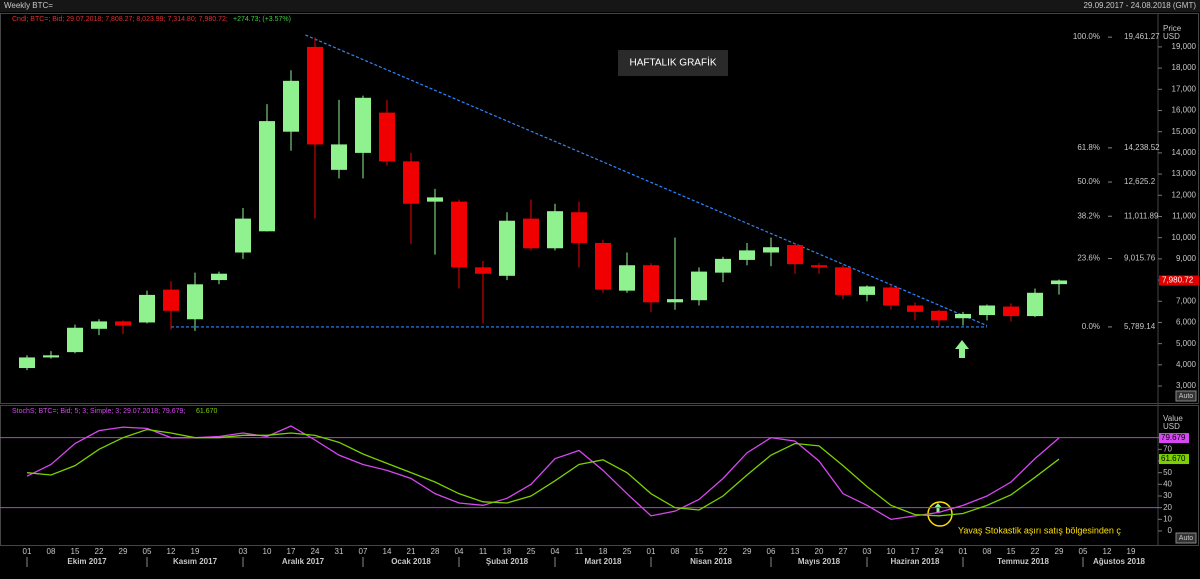  I want to click on x-tick-label: 11, so click(483, 551).